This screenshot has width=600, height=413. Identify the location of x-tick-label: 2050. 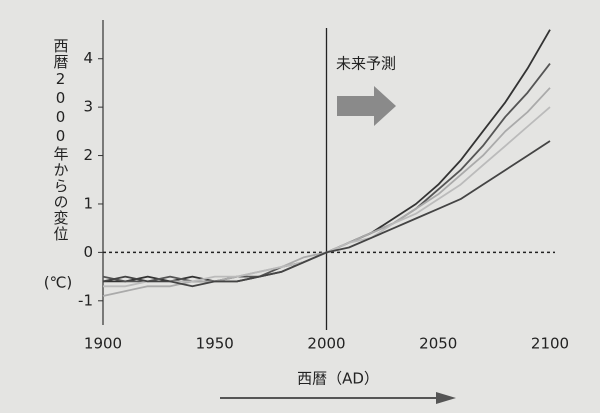
(438, 344).